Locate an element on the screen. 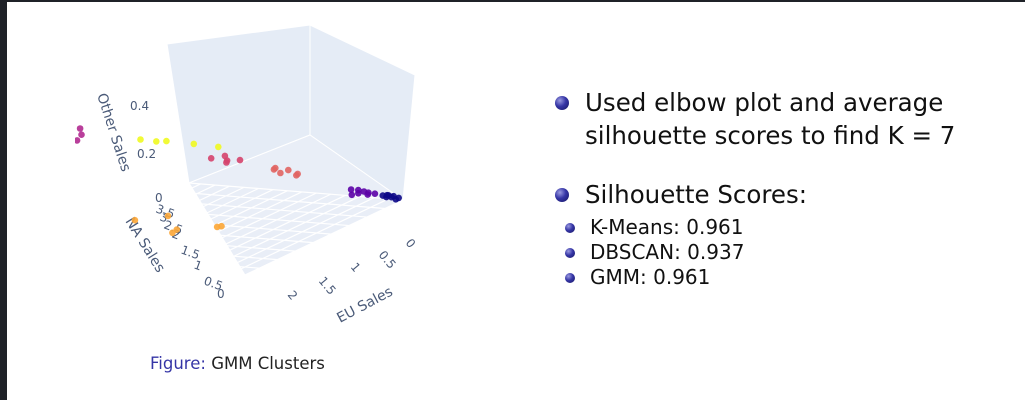 This screenshot has width=1025, height=400. left-border is located at coordinates (3, 200).